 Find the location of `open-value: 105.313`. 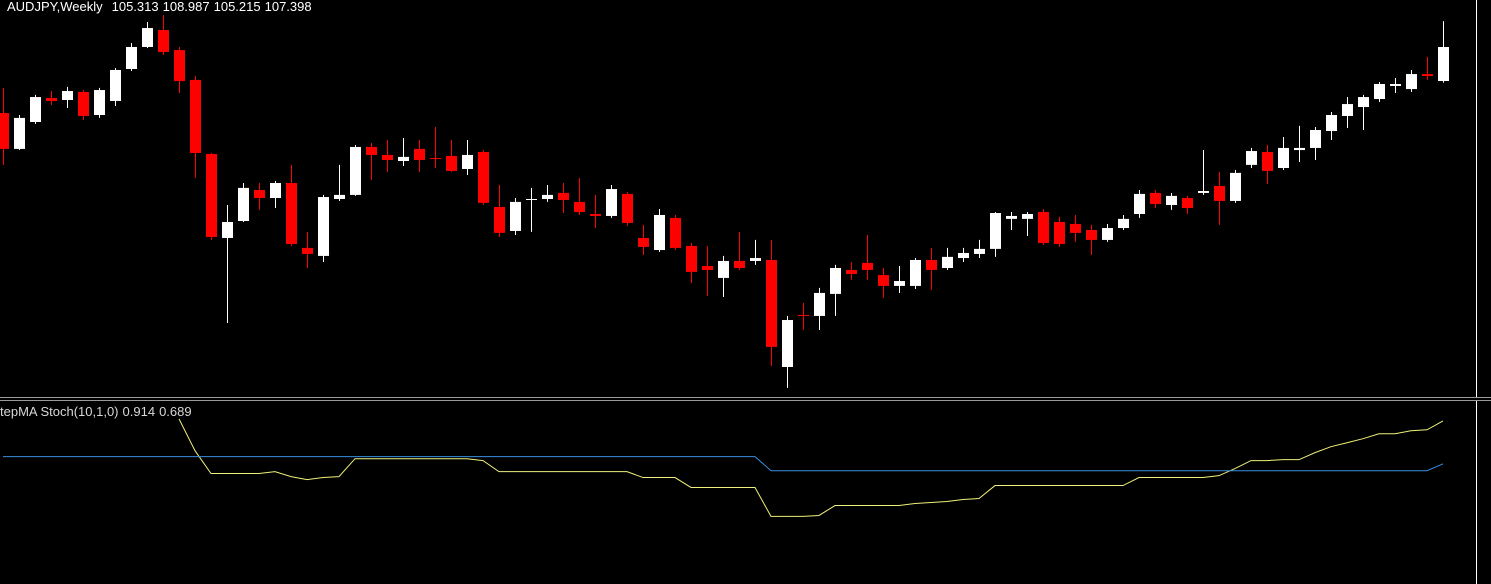

open-value: 105.313 is located at coordinates (135, 7).